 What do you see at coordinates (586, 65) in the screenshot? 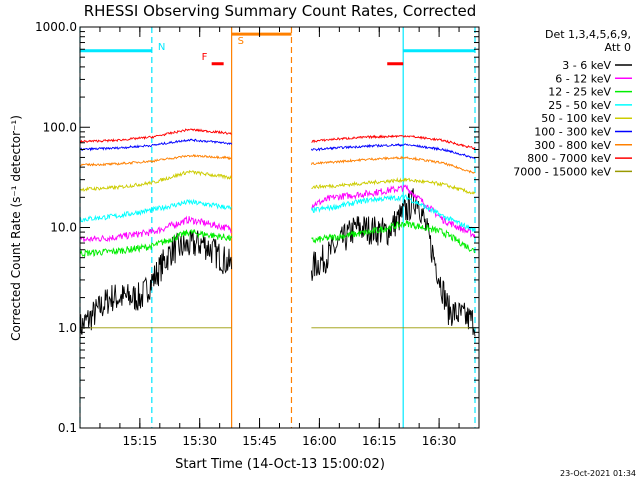
I see `legend-label: 3 - 6 keV` at bounding box center [586, 65].